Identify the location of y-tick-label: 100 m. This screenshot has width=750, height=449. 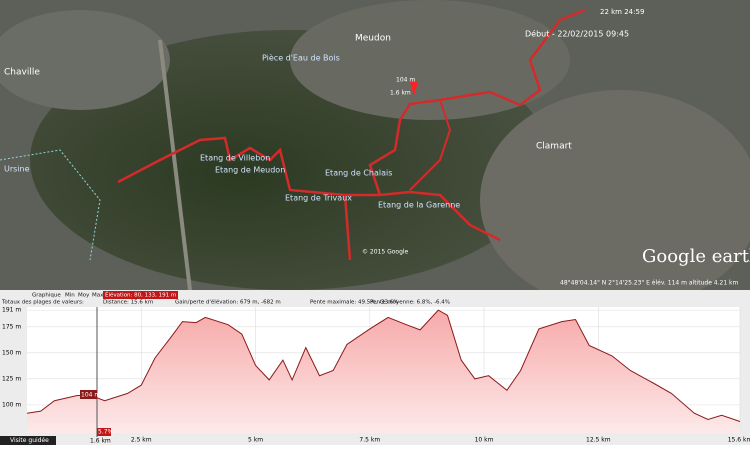
(11, 404).